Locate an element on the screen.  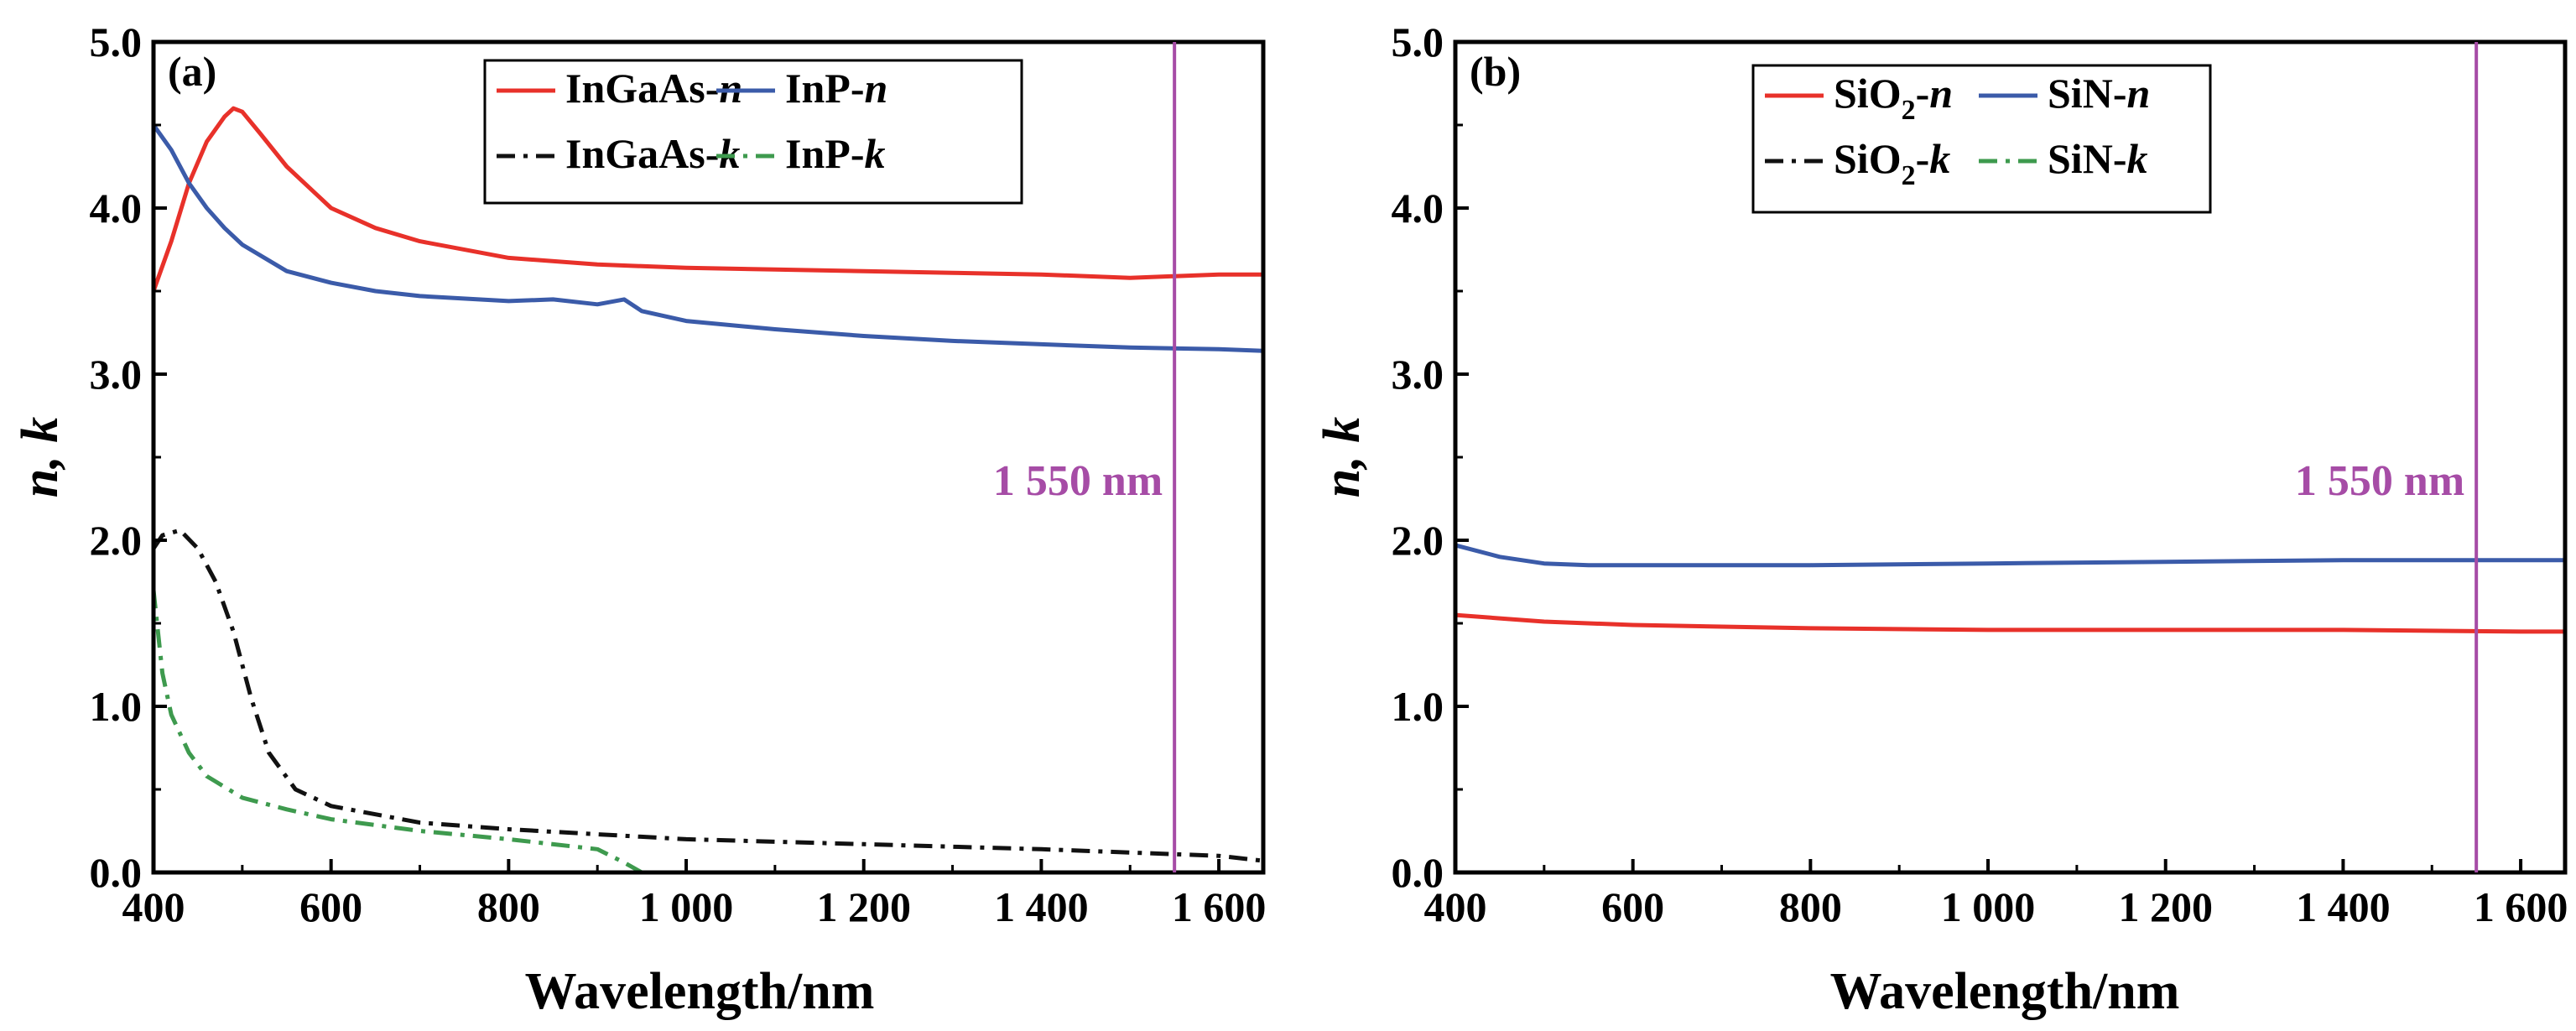
legend-a: InGaAs-n InP-n InGaAs-k InP-k is located at coordinates (753, 132).